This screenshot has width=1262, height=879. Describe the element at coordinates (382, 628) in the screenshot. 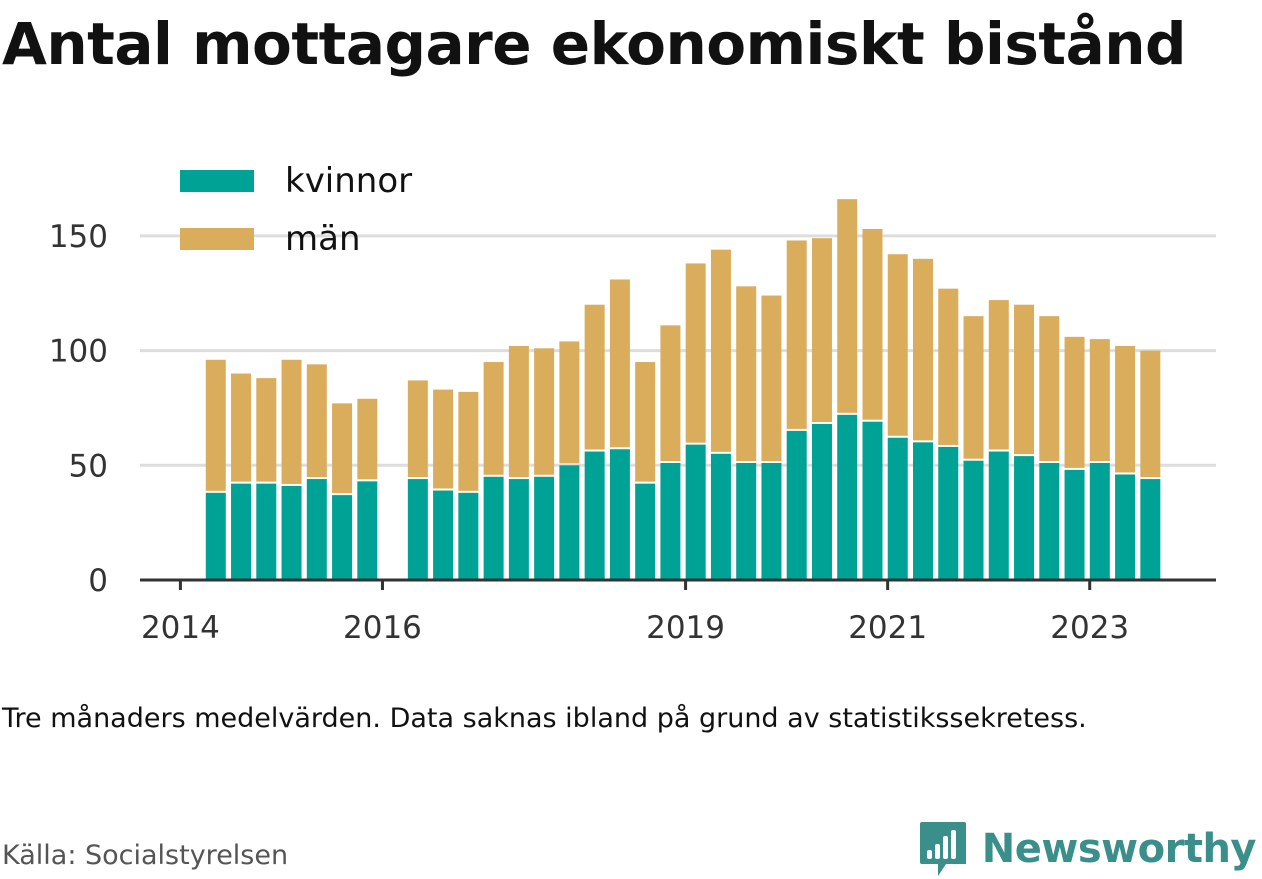

I see `x-tick-label: 2016` at that location.